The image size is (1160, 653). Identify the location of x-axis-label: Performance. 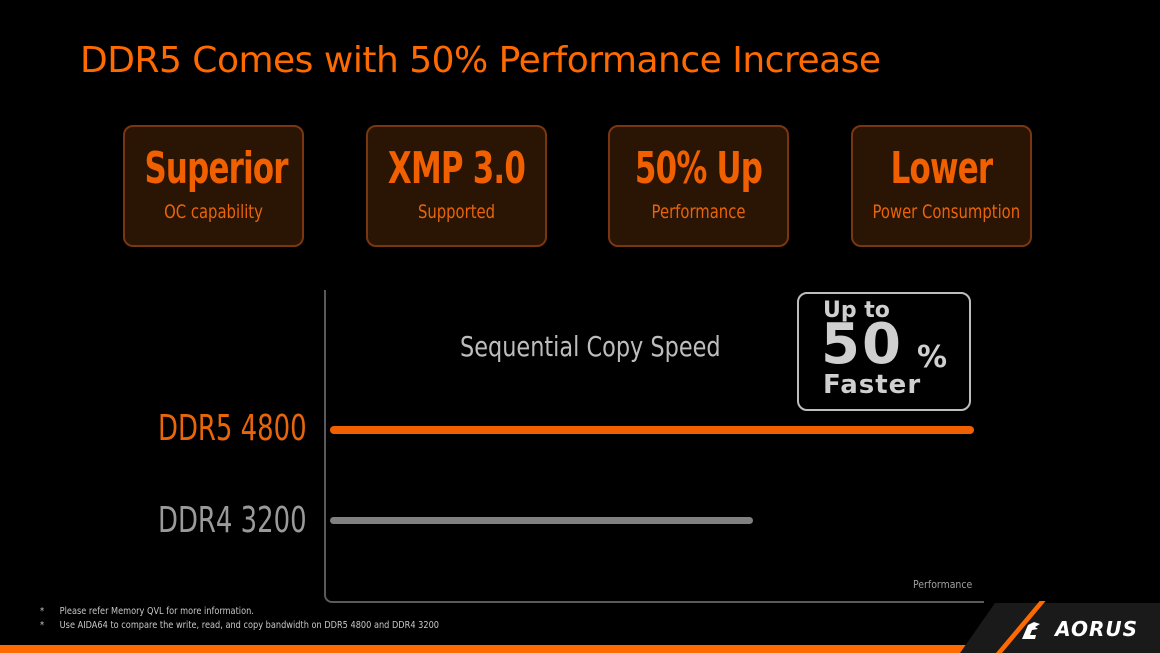
(943, 584).